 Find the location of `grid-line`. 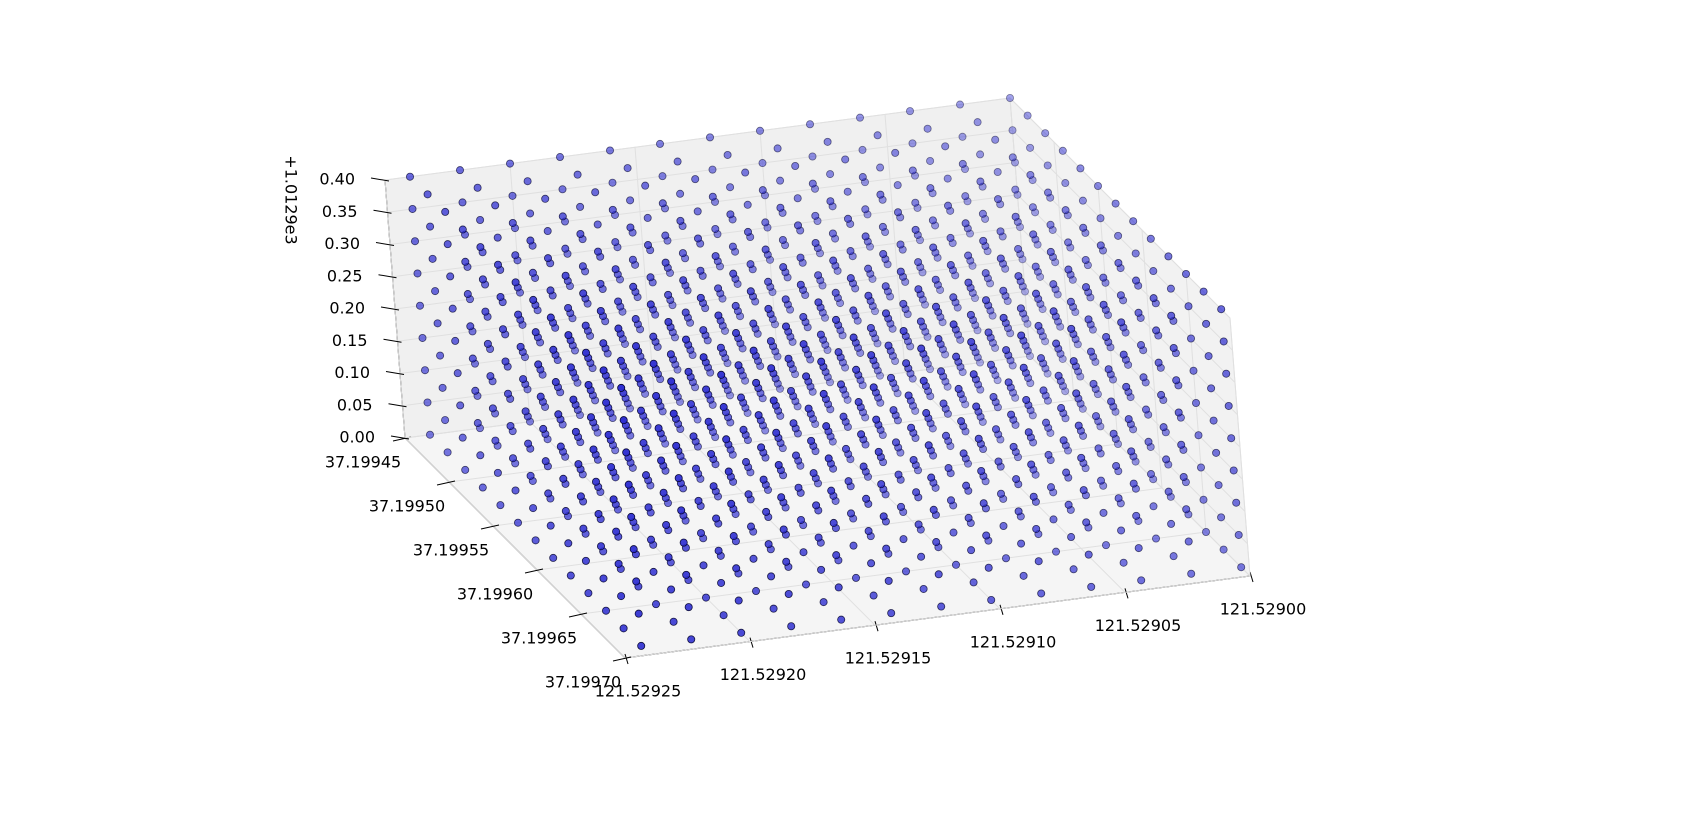

grid-line is located at coordinates (937, 617).